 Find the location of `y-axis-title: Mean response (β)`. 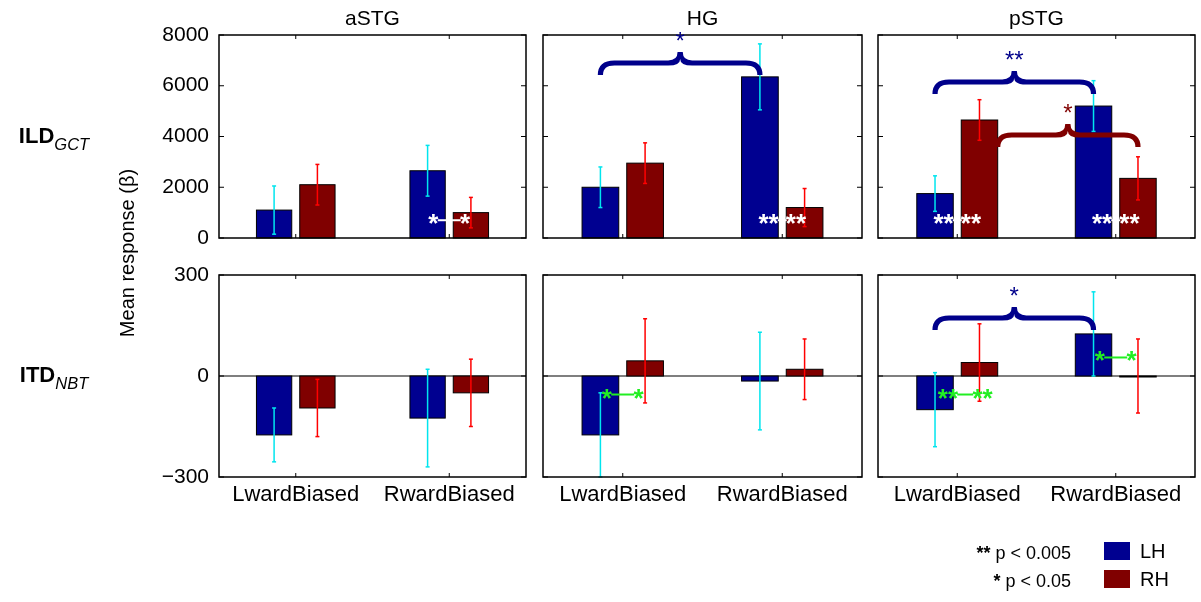

y-axis-title: Mean response (β) is located at coordinates (127, 253).